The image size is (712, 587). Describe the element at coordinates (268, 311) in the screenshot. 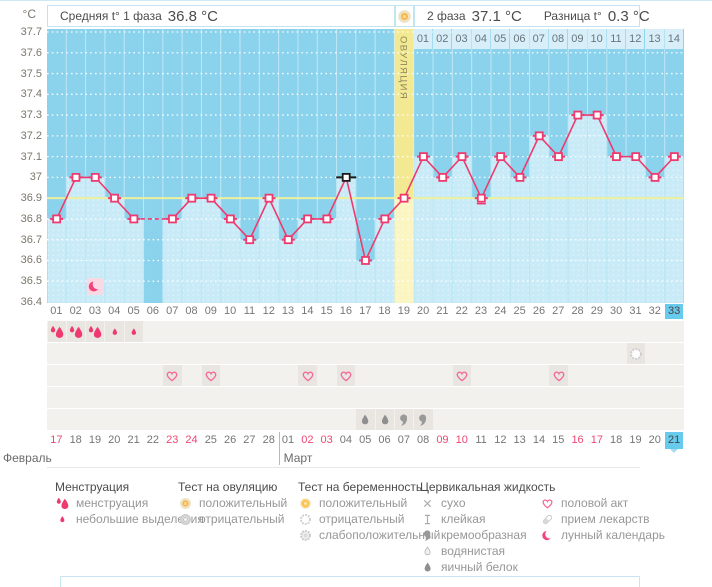

I see `cycle-day-cell: 12` at that location.